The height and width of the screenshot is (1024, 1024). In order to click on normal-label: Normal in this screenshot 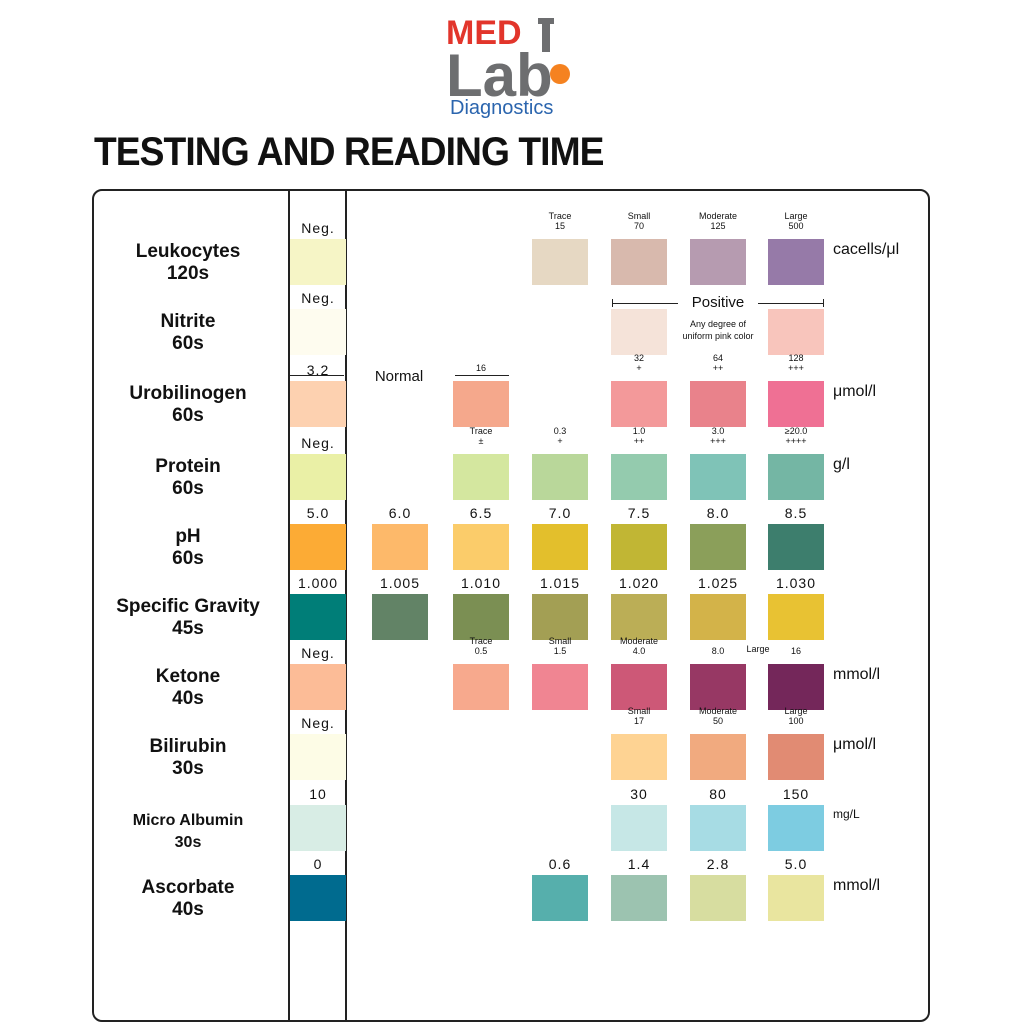, I will do `click(399, 376)`.